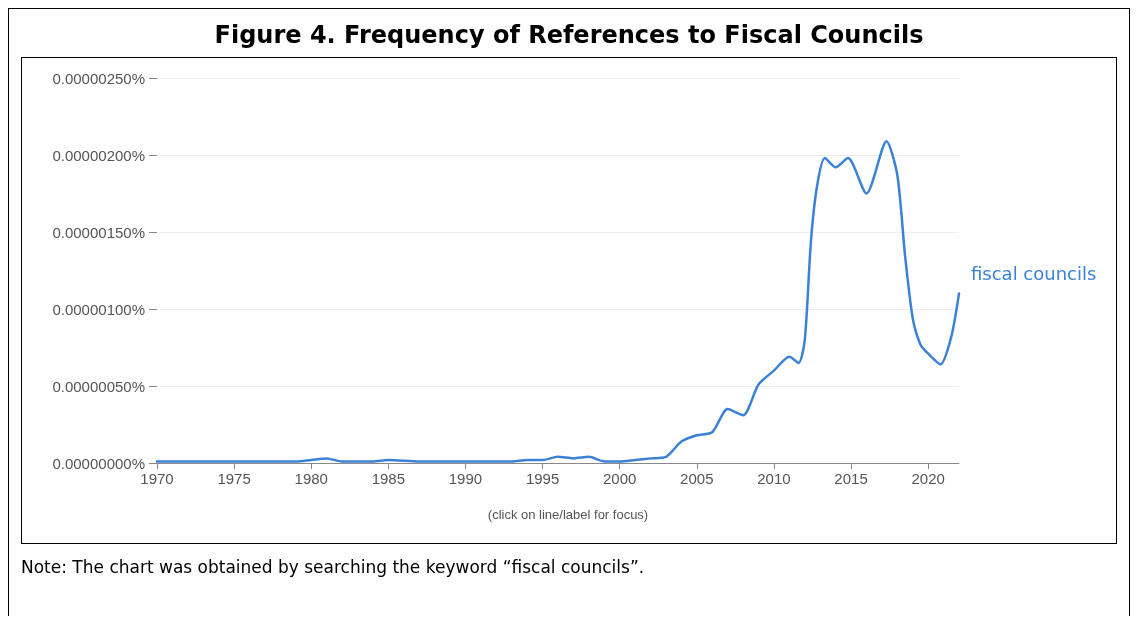 The image size is (1140, 626). What do you see at coordinates (568, 514) in the screenshot?
I see `text: (click on line/label for focus)` at bounding box center [568, 514].